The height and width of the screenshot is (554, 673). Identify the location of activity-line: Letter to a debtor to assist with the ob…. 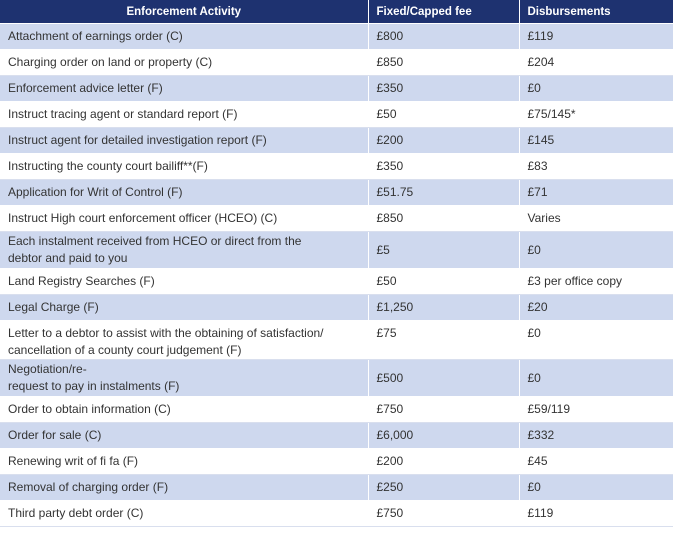
(166, 333).